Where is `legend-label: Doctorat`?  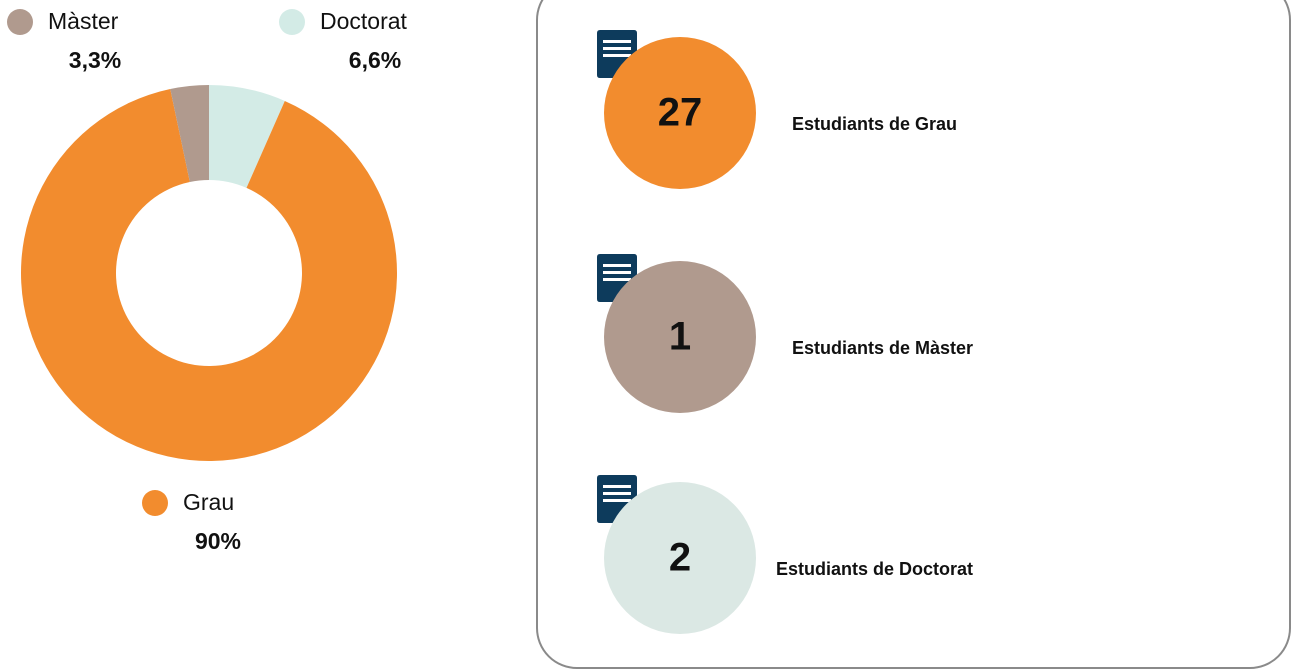 legend-label: Doctorat is located at coordinates (364, 21).